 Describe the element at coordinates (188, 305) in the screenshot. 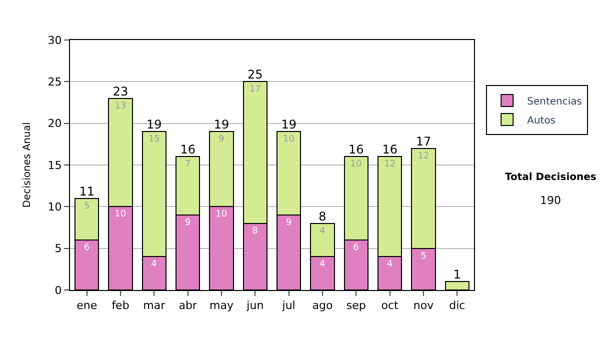

I see `x-tick-label: abr` at that location.